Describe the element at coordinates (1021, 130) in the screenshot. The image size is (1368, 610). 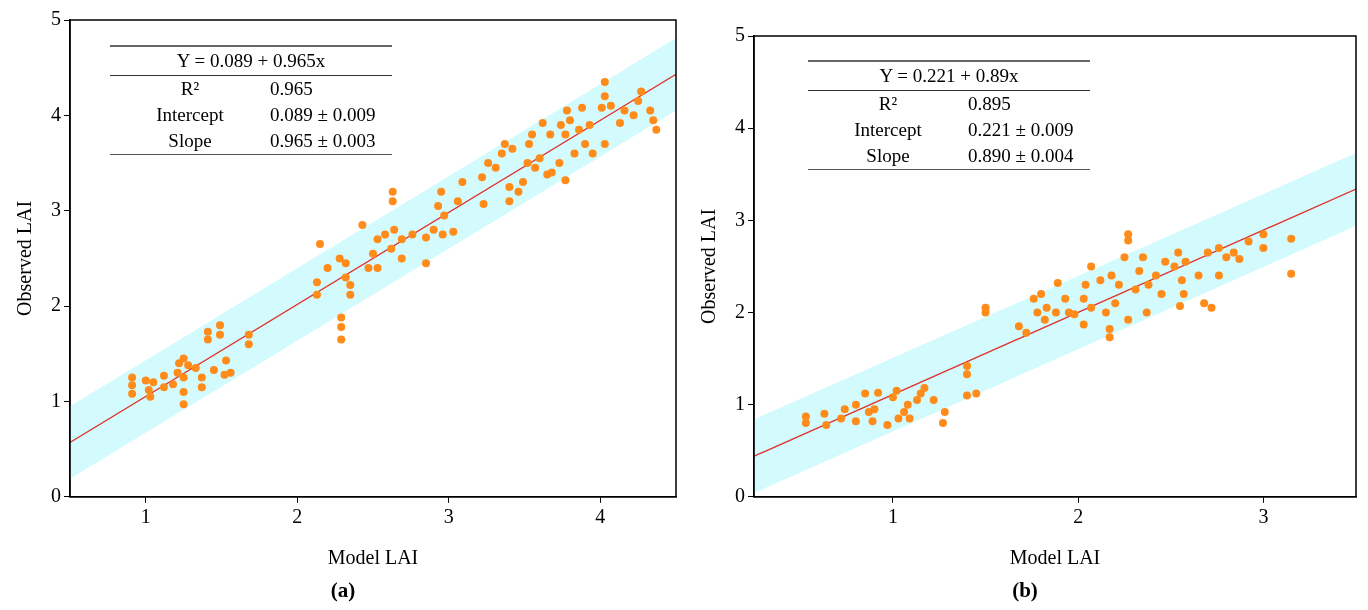
I see `annotation: 0.221 ± 0.009` at that location.